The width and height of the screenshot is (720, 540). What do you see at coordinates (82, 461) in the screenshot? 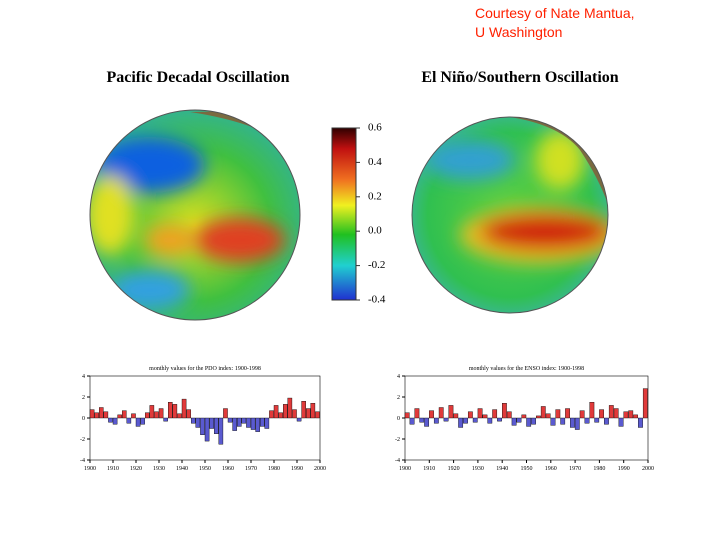
I see `y-tick-label: -4` at bounding box center [82, 461].